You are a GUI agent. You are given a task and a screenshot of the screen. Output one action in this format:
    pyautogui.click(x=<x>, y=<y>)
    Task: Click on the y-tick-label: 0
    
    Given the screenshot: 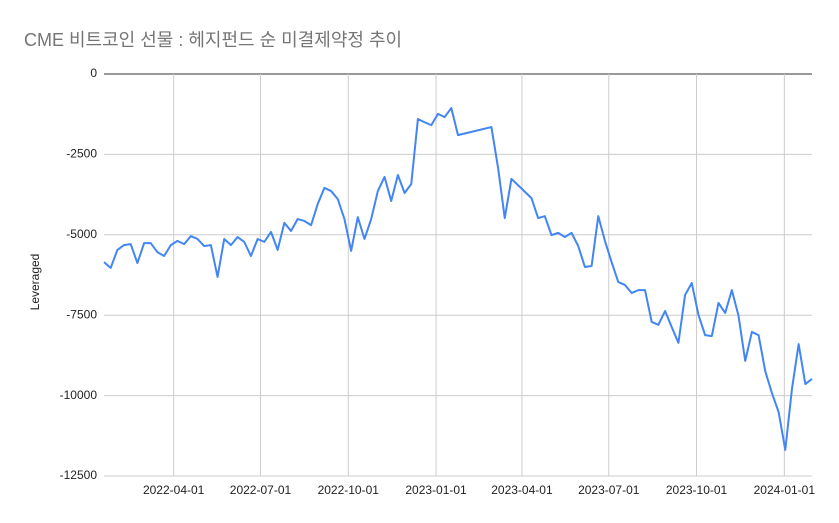 What is the action you would take?
    pyautogui.click(x=93, y=73)
    